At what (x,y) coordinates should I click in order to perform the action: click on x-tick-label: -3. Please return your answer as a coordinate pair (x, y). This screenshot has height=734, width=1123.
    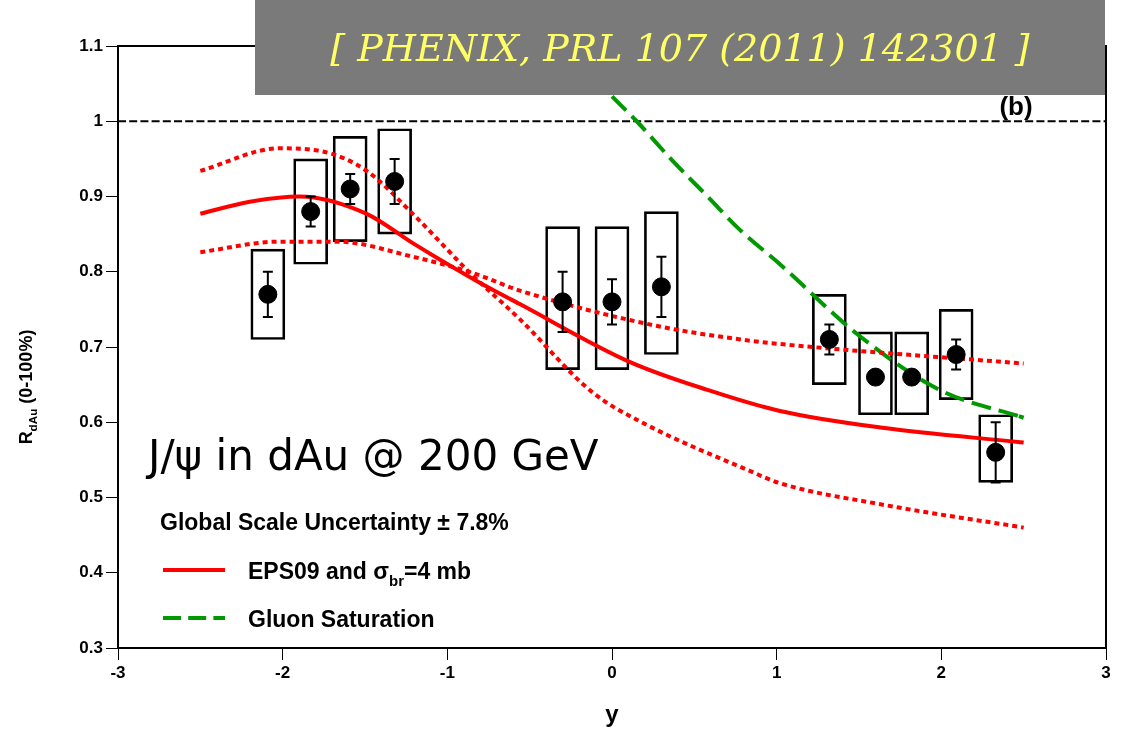
    Looking at the image, I should click on (118, 672).